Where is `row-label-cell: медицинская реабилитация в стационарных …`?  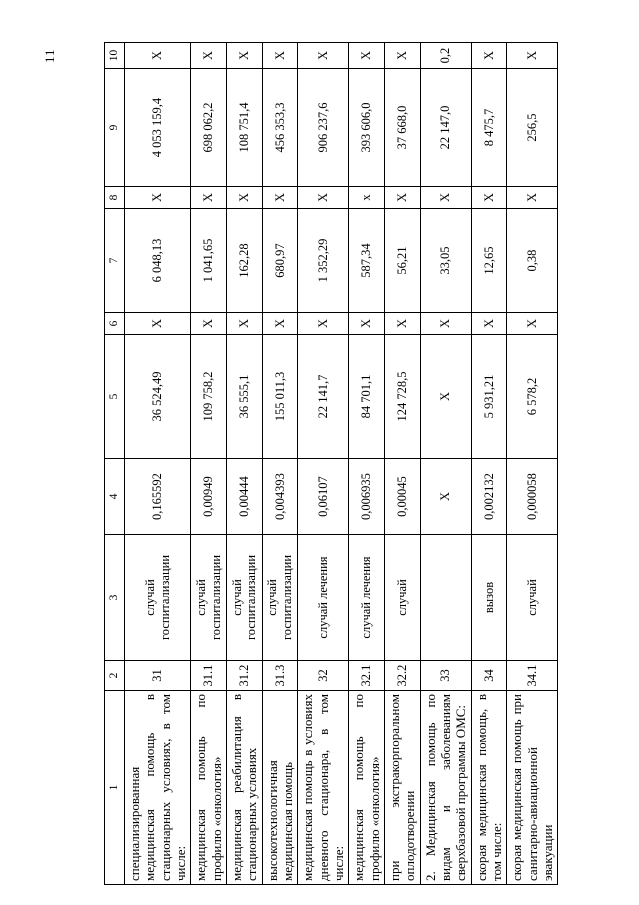
row-label-cell: медицинская реабилитация в стационарных … is located at coordinates (244, 787).